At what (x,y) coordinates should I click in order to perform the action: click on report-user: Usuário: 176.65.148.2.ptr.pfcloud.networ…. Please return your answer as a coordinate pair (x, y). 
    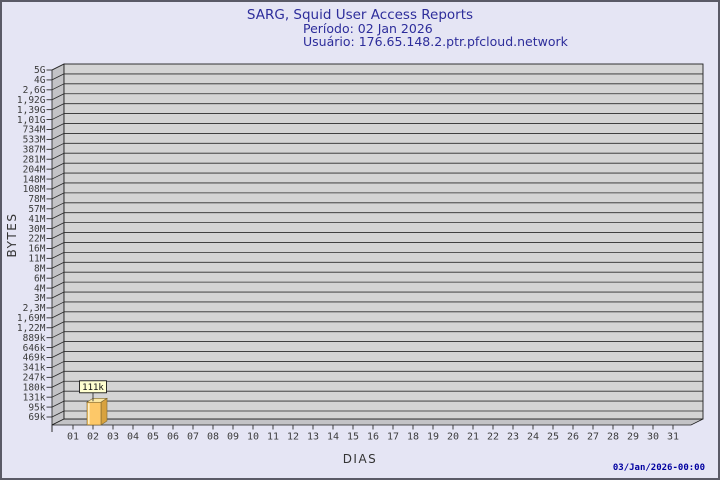
    Looking at the image, I should click on (435, 41).